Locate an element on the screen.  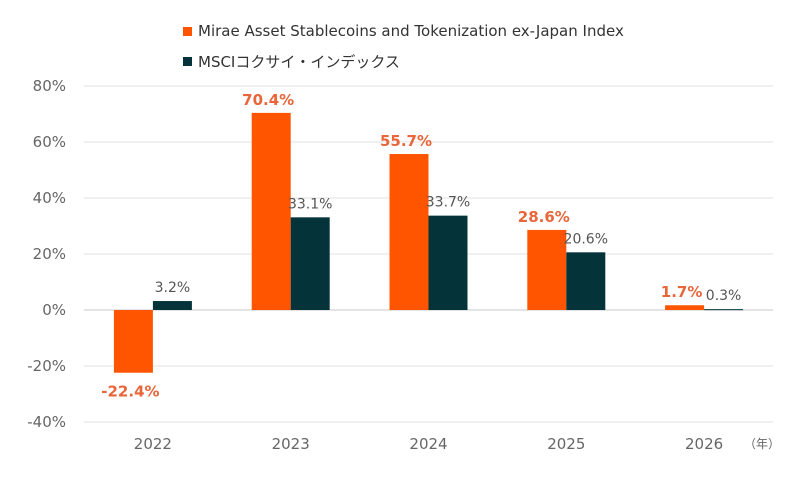
y-tick-label: -20% is located at coordinates (46, 366).